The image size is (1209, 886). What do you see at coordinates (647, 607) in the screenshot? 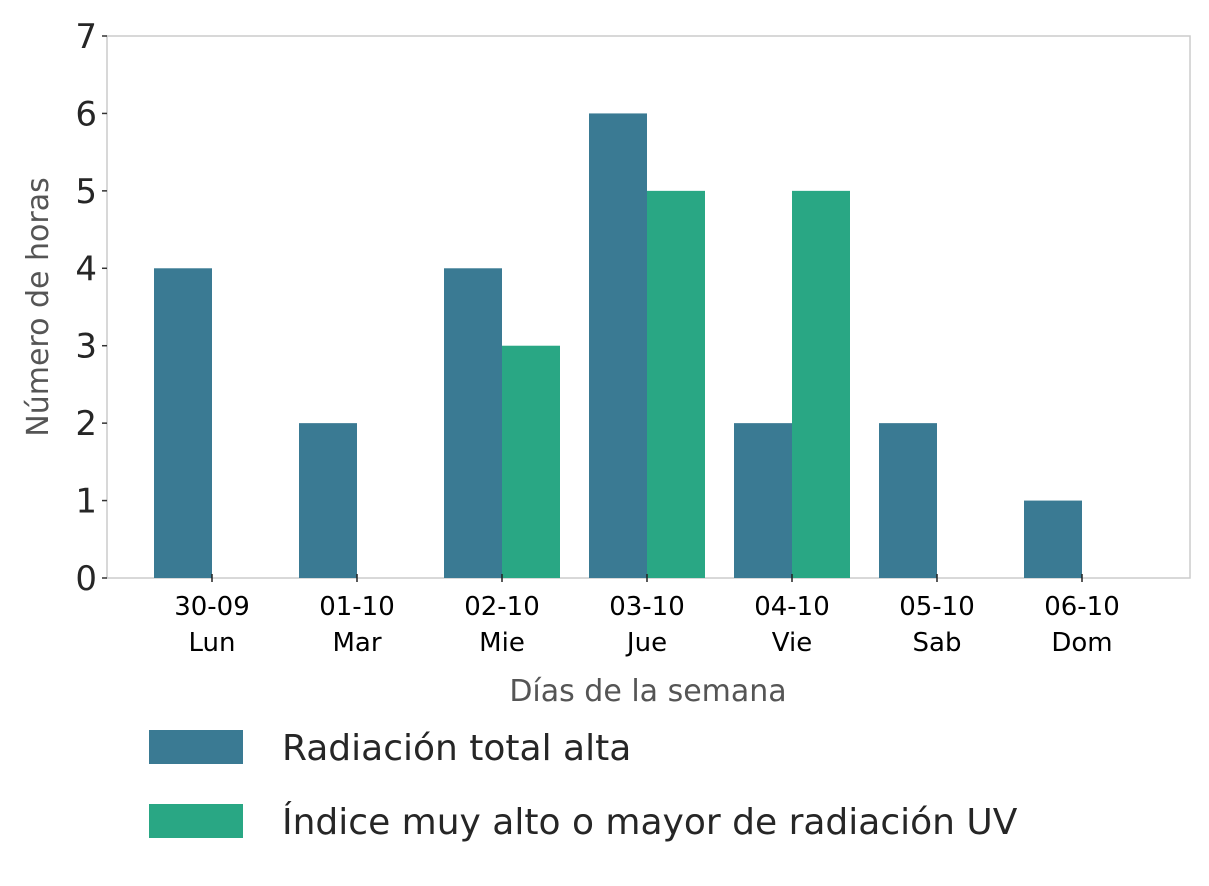
I see `x-tick-date: 03-10` at bounding box center [647, 607].